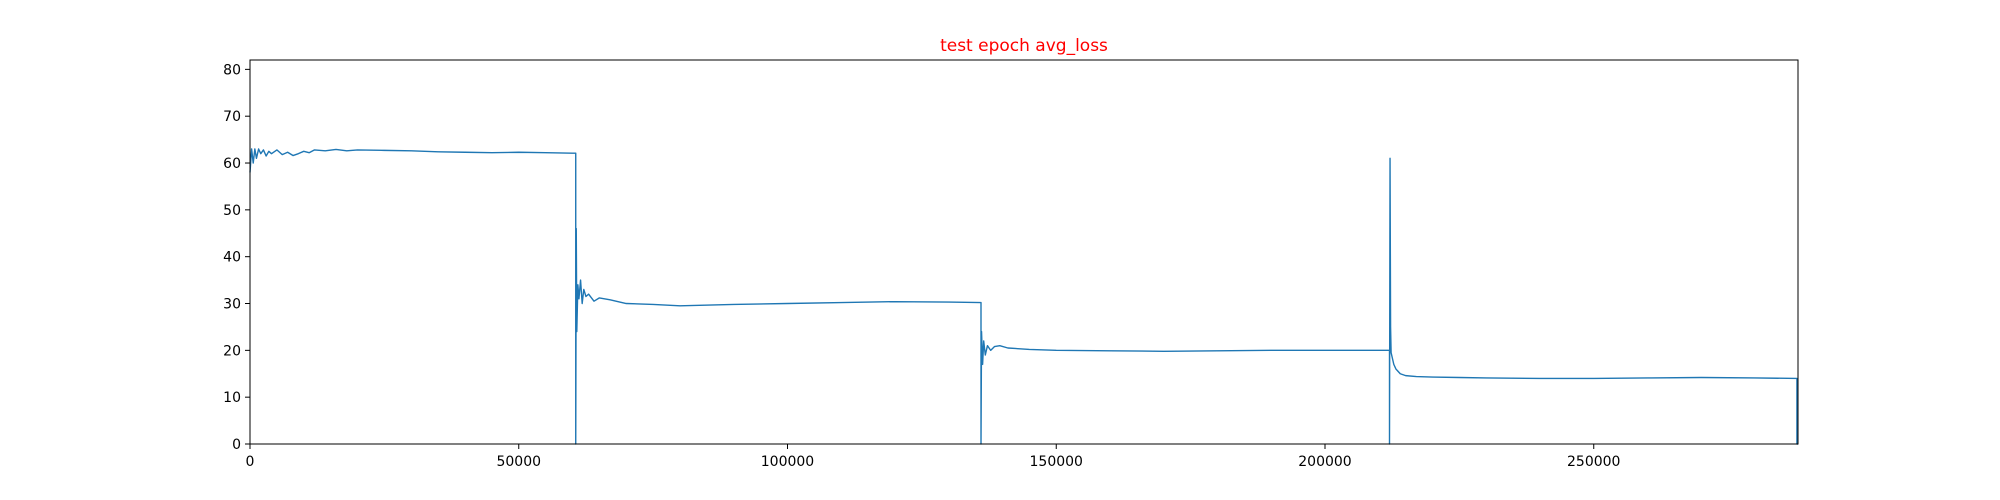 This screenshot has height=500, width=2000. What do you see at coordinates (232, 117) in the screenshot?
I see `y-tick-label: 70` at bounding box center [232, 117].